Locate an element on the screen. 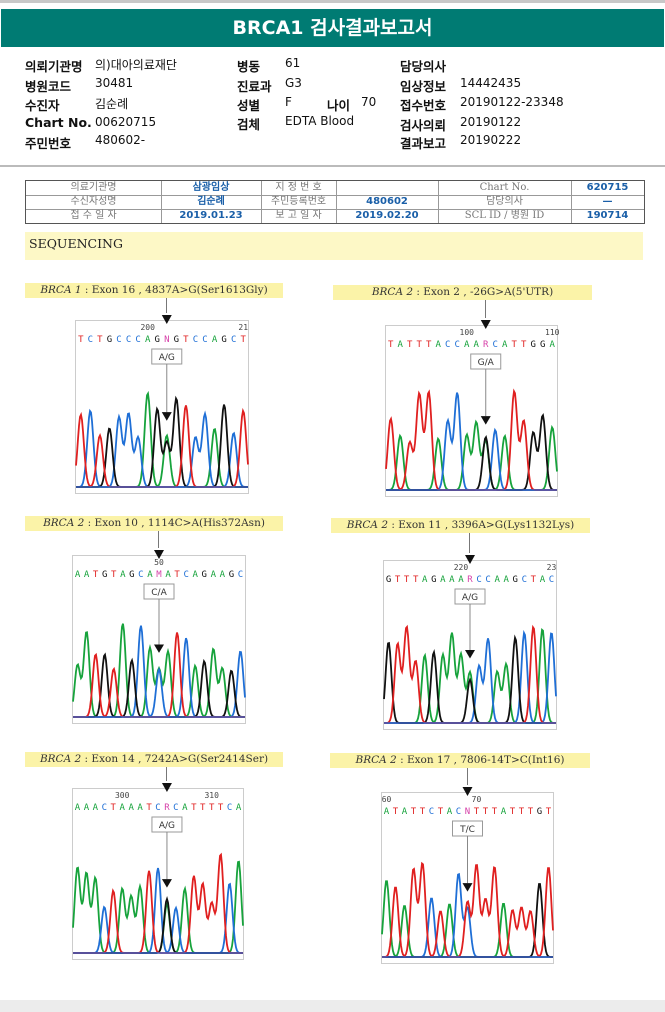 This screenshot has width=665, height=1012. value-patient: 김순례 is located at coordinates (112, 104).